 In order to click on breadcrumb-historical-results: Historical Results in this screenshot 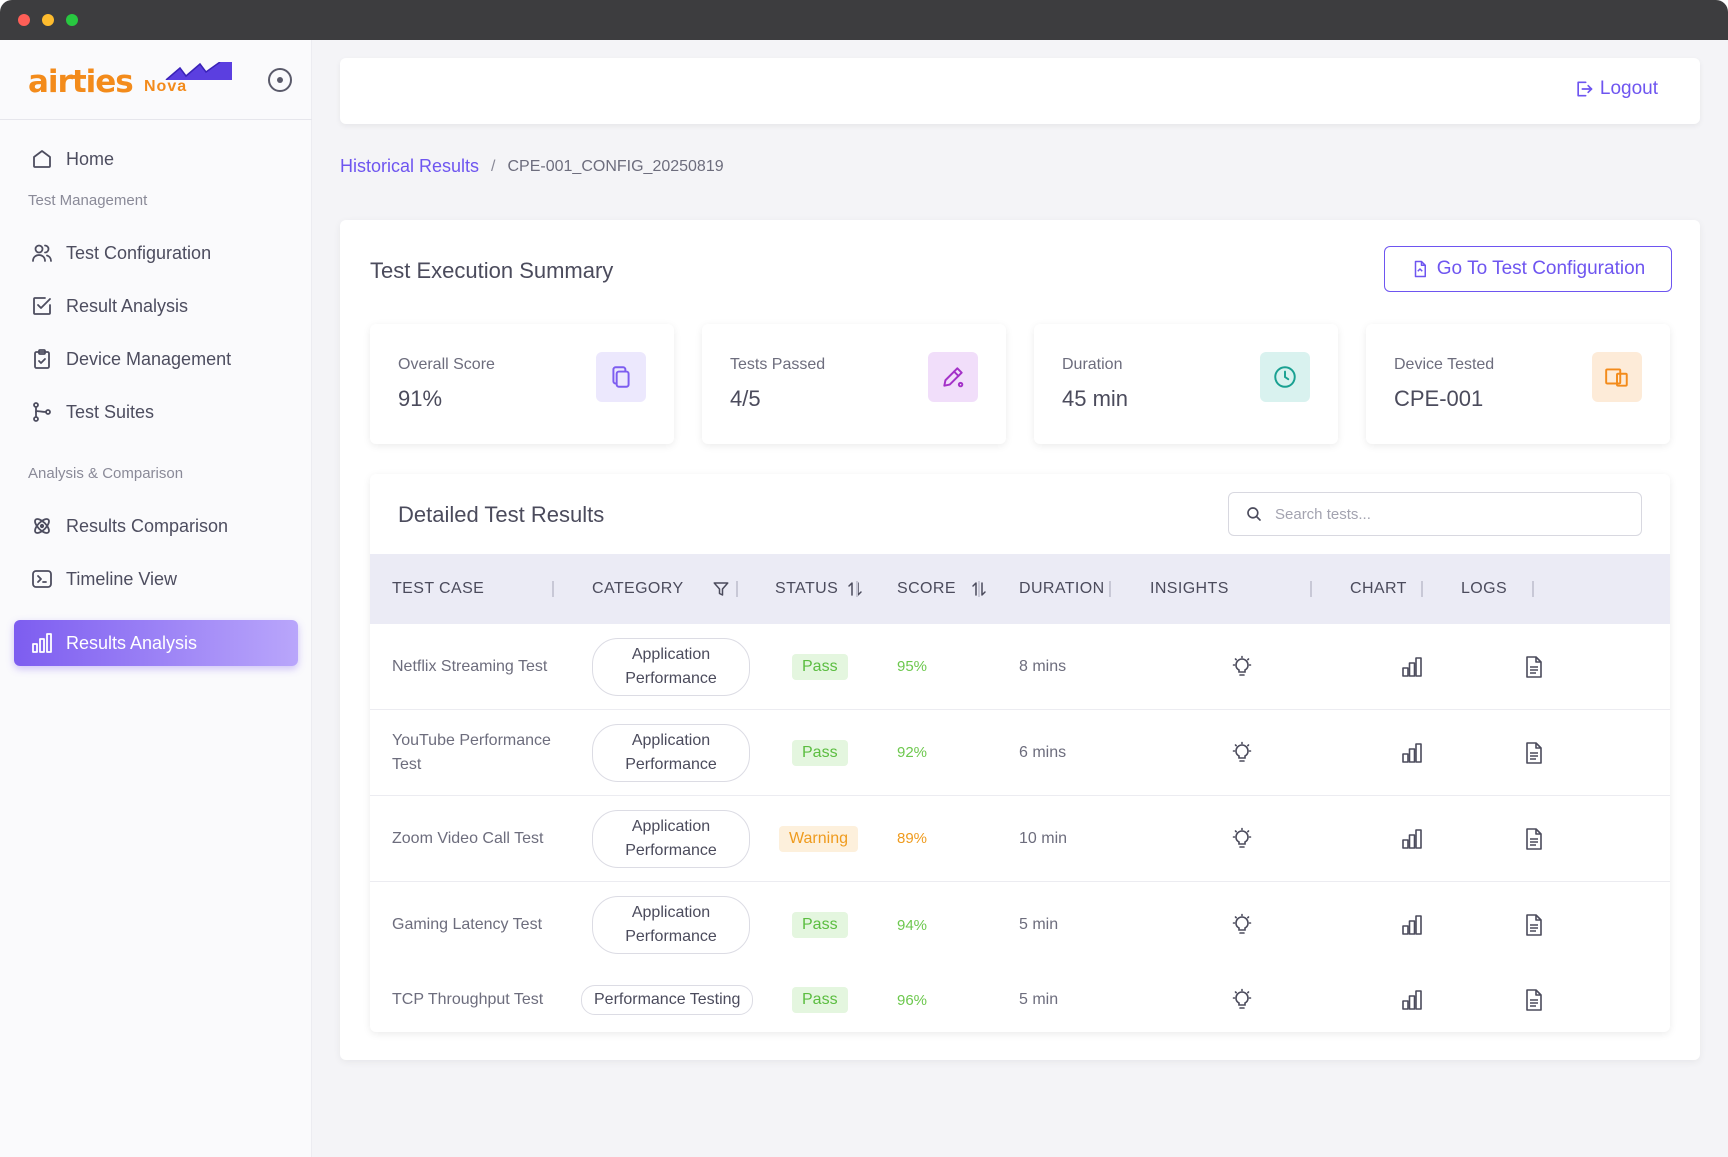, I will do `click(410, 166)`.